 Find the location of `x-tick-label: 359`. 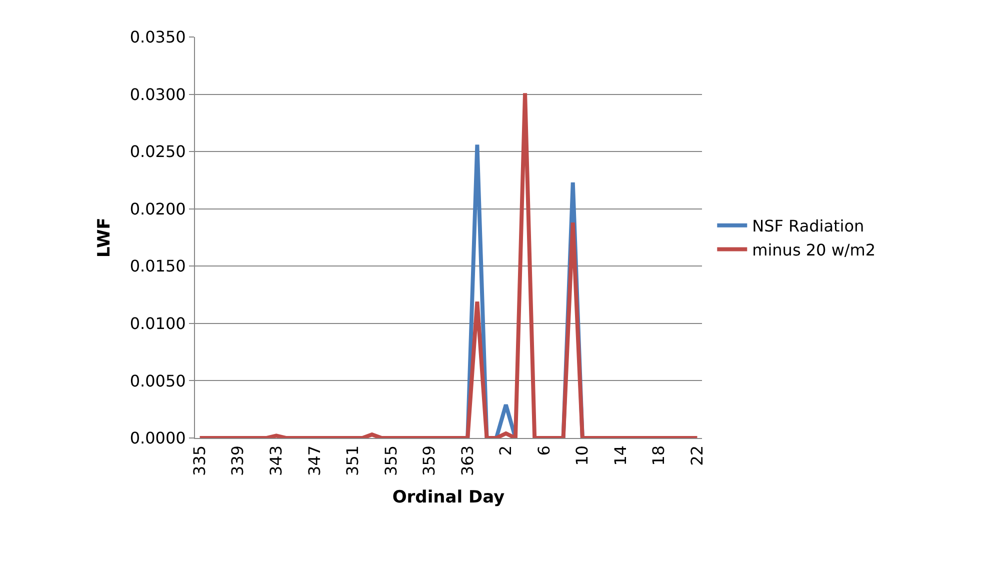

x-tick-label: 359 is located at coordinates (429, 460).